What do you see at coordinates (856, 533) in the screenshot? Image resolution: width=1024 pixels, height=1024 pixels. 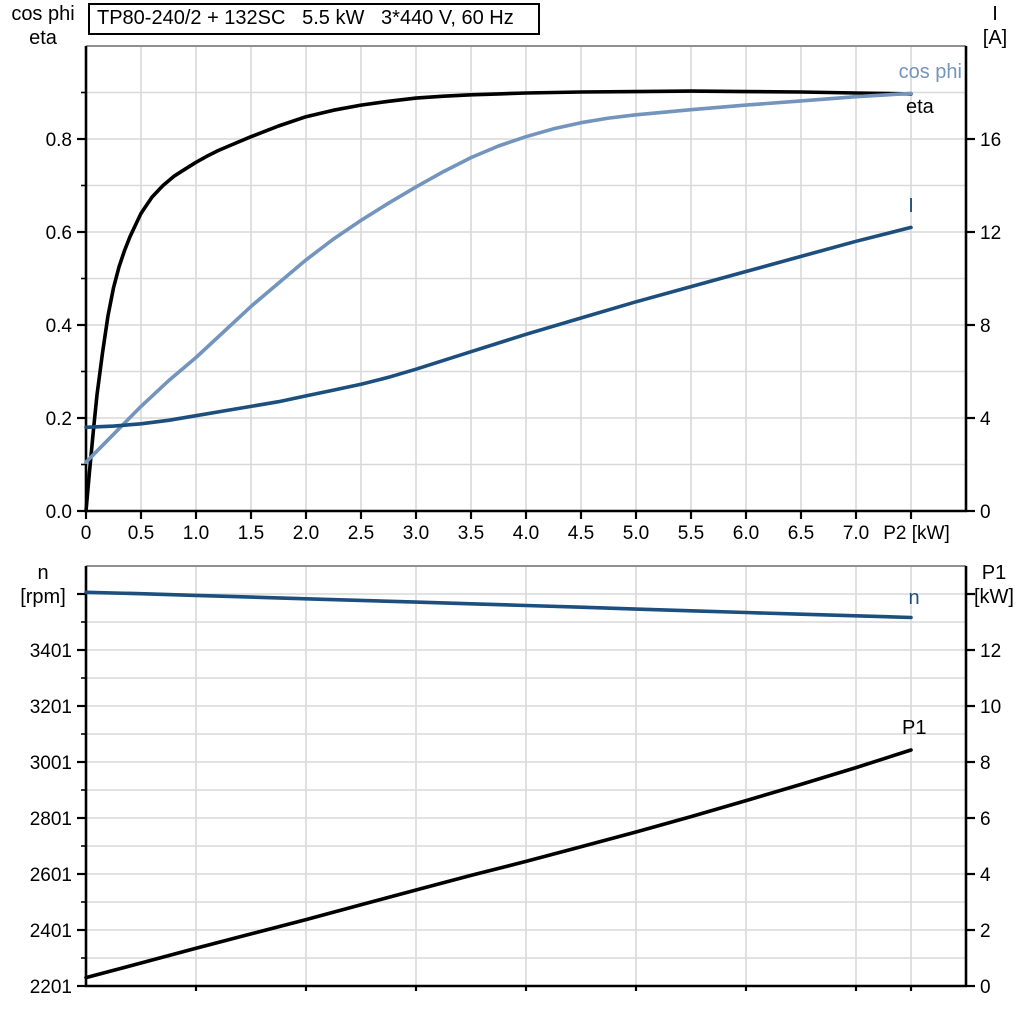 I see `x-tick-label: 7.0` at bounding box center [856, 533].